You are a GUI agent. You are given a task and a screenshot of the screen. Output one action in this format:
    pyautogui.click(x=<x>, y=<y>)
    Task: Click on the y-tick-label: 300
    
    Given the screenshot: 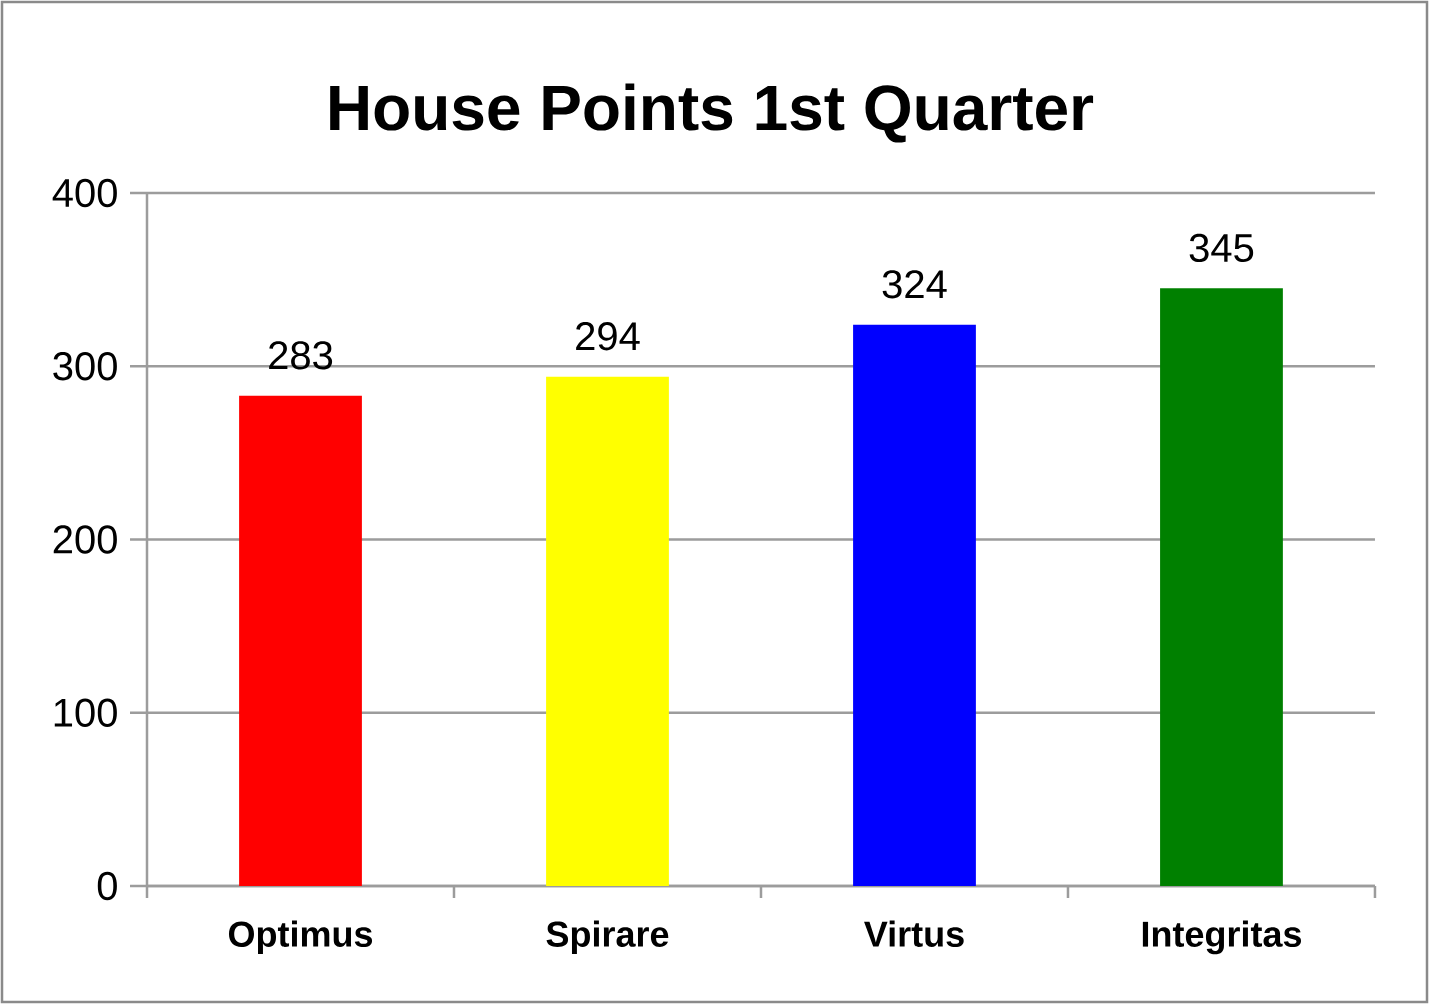 What is the action you would take?
    pyautogui.click(x=85, y=366)
    